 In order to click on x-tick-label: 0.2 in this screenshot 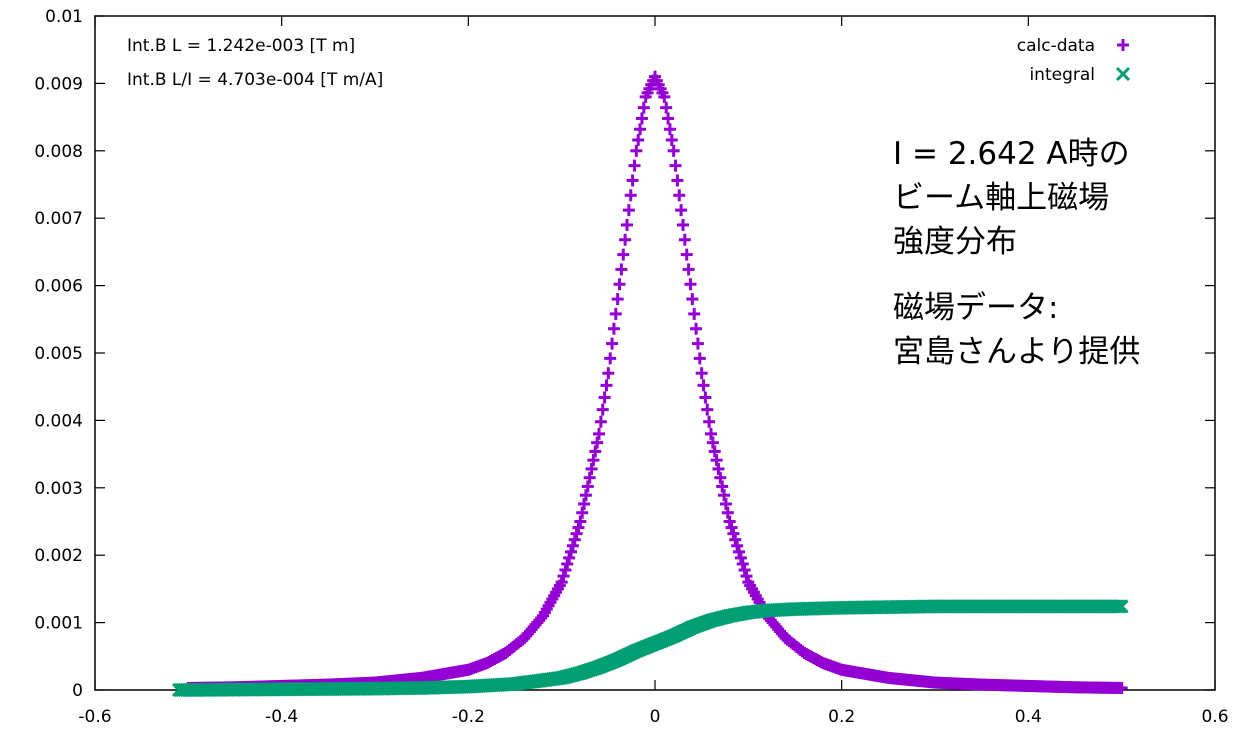, I will do `click(841, 717)`.